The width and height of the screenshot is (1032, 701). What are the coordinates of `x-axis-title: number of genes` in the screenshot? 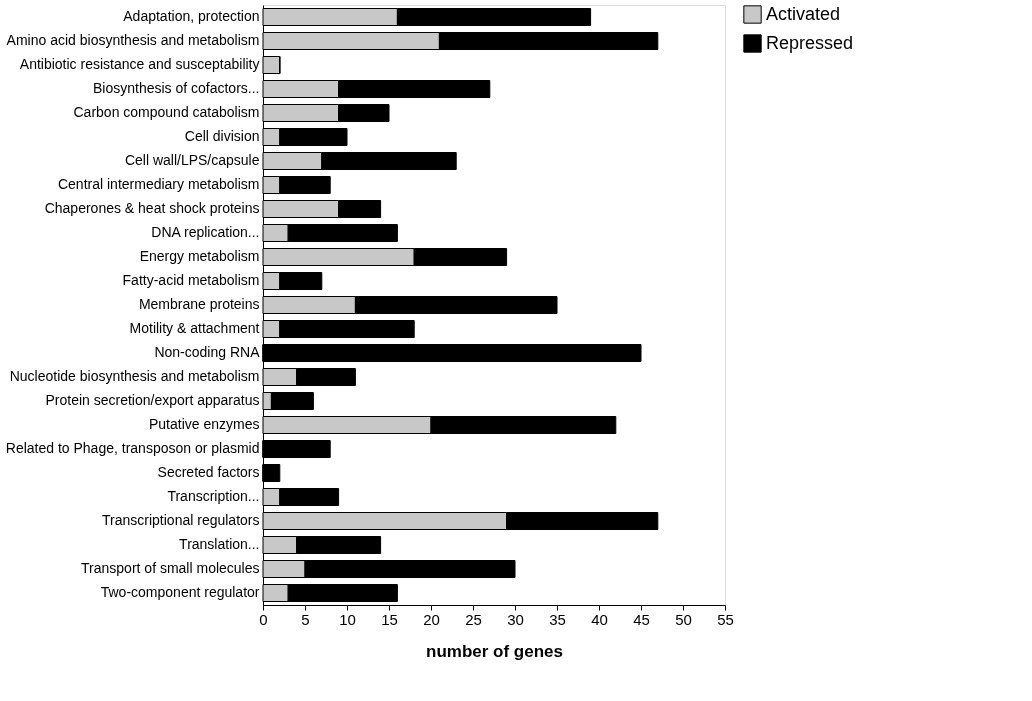 It's located at (494, 651).